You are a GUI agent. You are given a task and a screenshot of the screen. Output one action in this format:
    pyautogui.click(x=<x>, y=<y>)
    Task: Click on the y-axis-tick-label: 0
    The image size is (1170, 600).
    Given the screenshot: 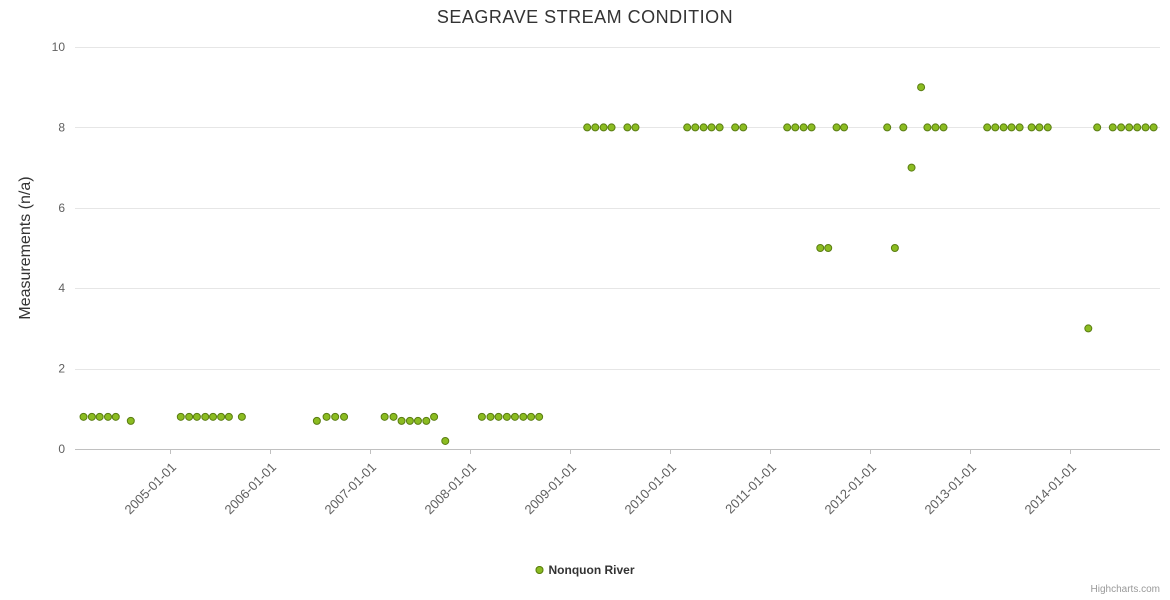 What is the action you would take?
    pyautogui.click(x=61, y=449)
    